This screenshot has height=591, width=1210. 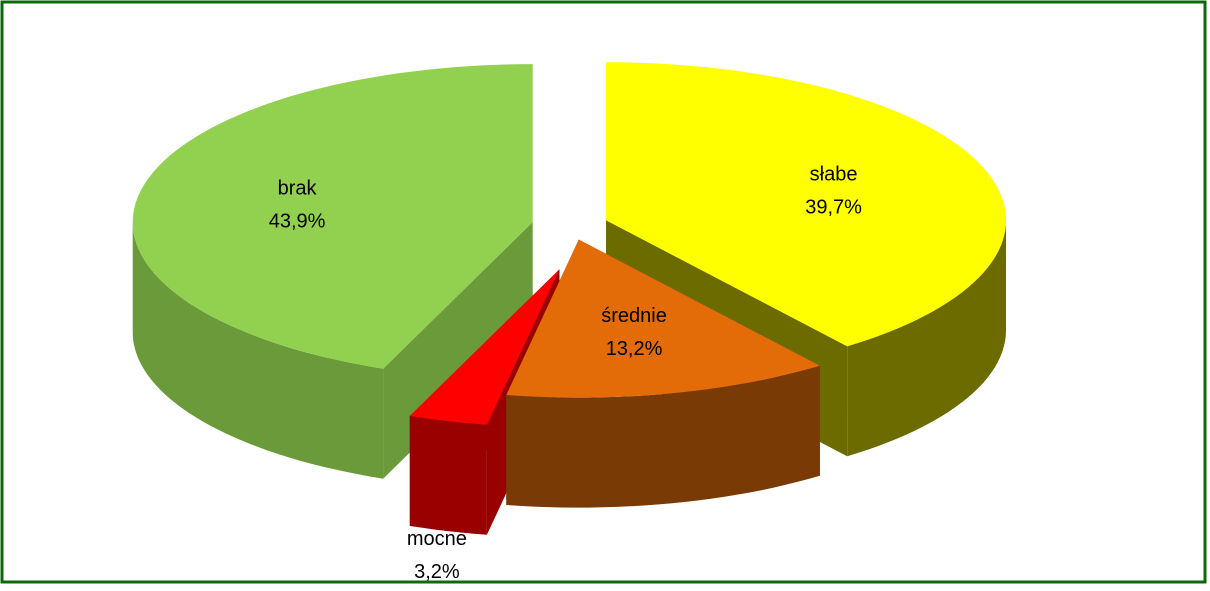 I want to click on slice-category-label: średnie, so click(x=634, y=316).